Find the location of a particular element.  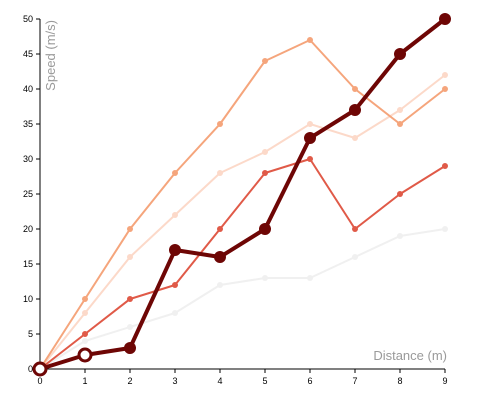

x-tick-label: 9 is located at coordinates (444, 381).